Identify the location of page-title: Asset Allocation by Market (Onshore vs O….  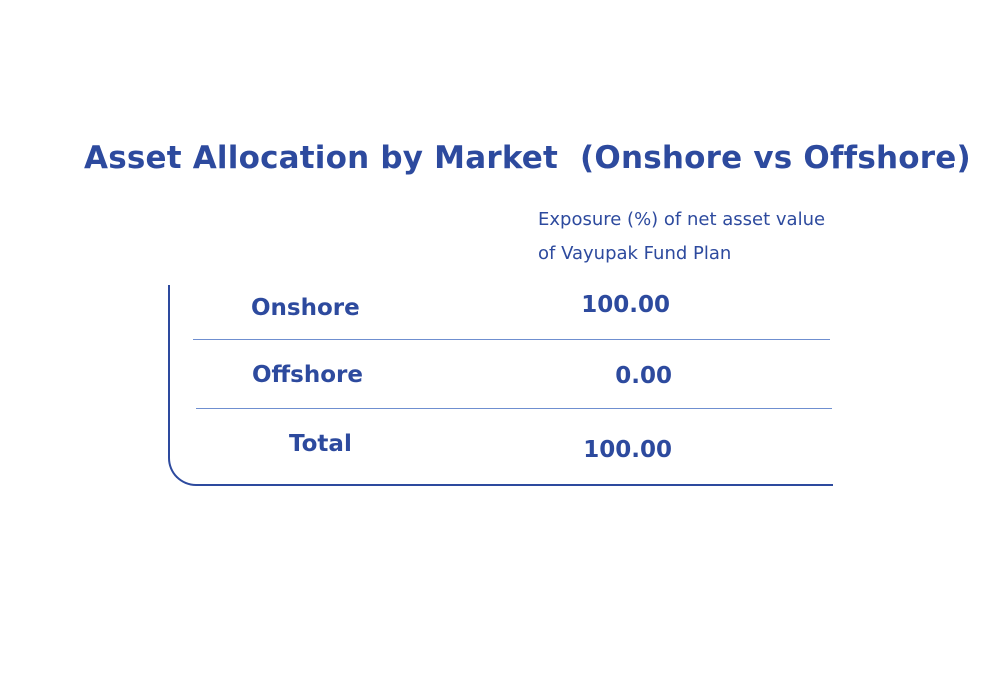
(527, 158).